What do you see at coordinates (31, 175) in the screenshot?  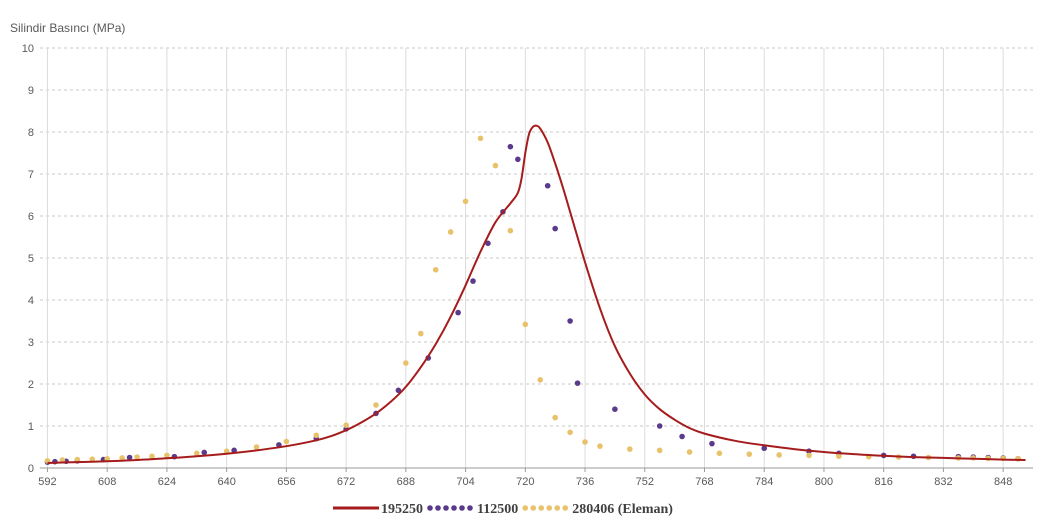 I see `y-tick-label: 7` at bounding box center [31, 175].